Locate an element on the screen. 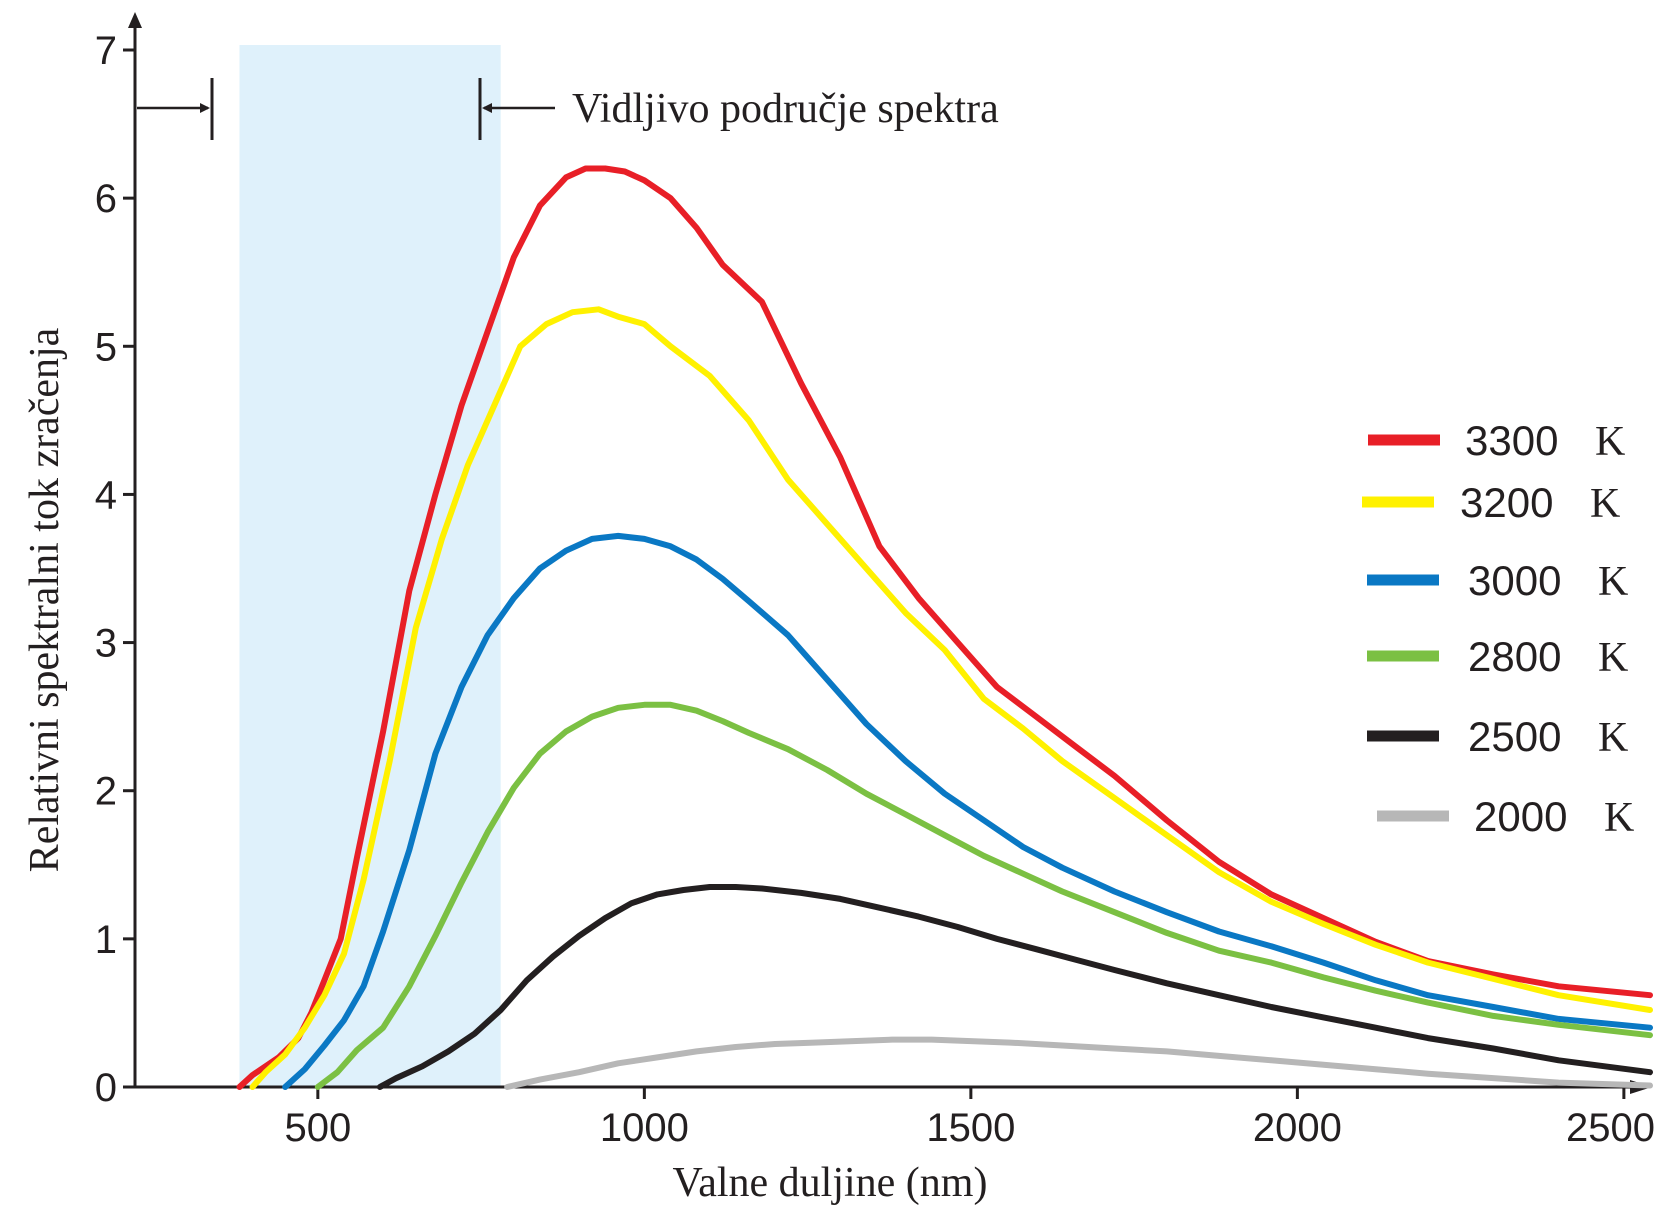 The height and width of the screenshot is (1212, 1668). x-tick-label: 2500 is located at coordinates (1610, 1128).